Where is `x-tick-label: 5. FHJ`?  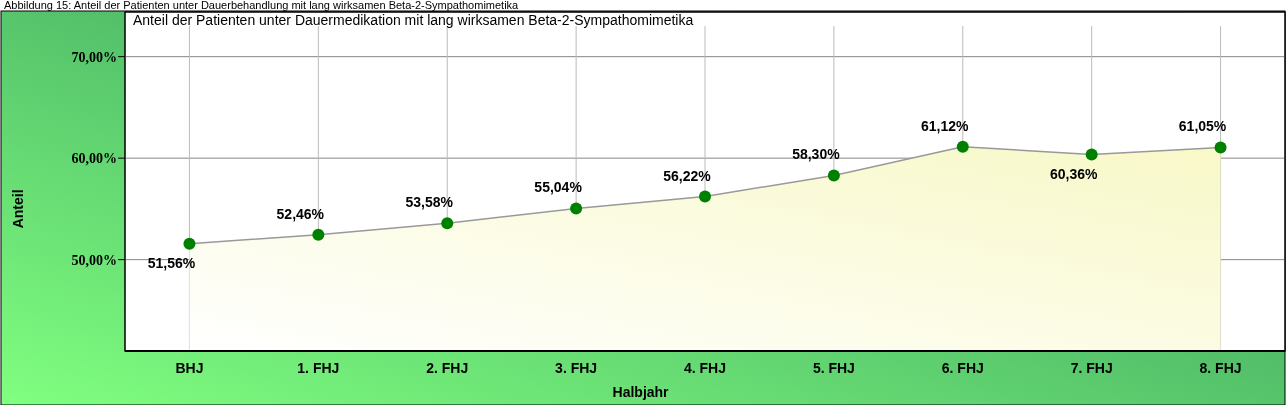 x-tick-label: 5. FHJ is located at coordinates (833, 368).